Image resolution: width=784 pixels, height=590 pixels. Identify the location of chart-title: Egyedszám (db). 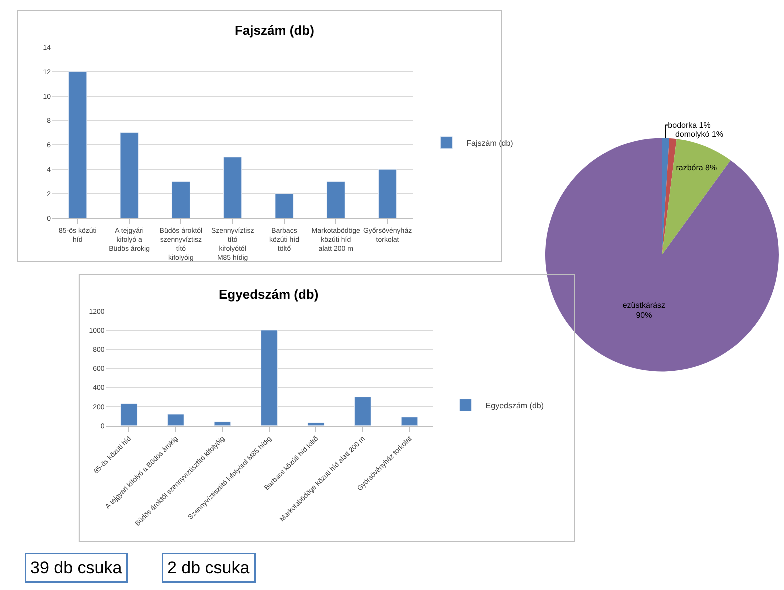
(269, 294).